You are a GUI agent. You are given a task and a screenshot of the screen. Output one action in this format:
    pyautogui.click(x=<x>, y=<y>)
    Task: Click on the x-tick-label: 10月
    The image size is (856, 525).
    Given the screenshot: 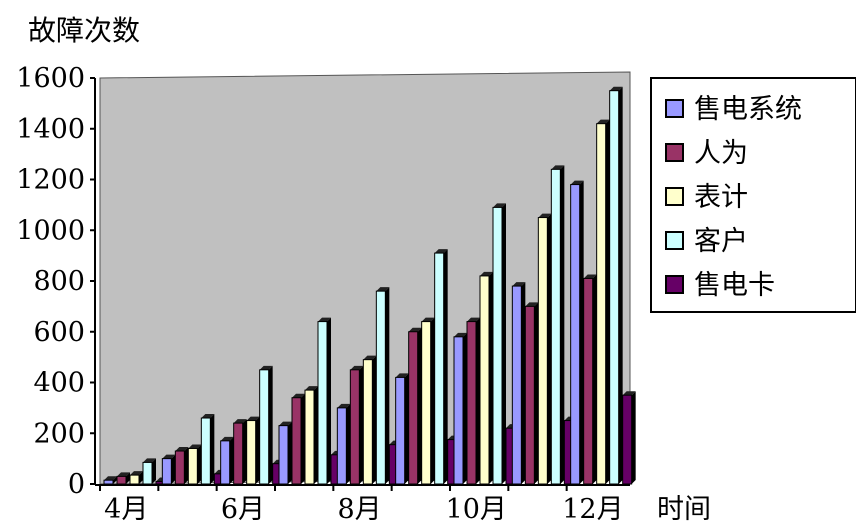 What is the action you would take?
    pyautogui.click(x=476, y=509)
    